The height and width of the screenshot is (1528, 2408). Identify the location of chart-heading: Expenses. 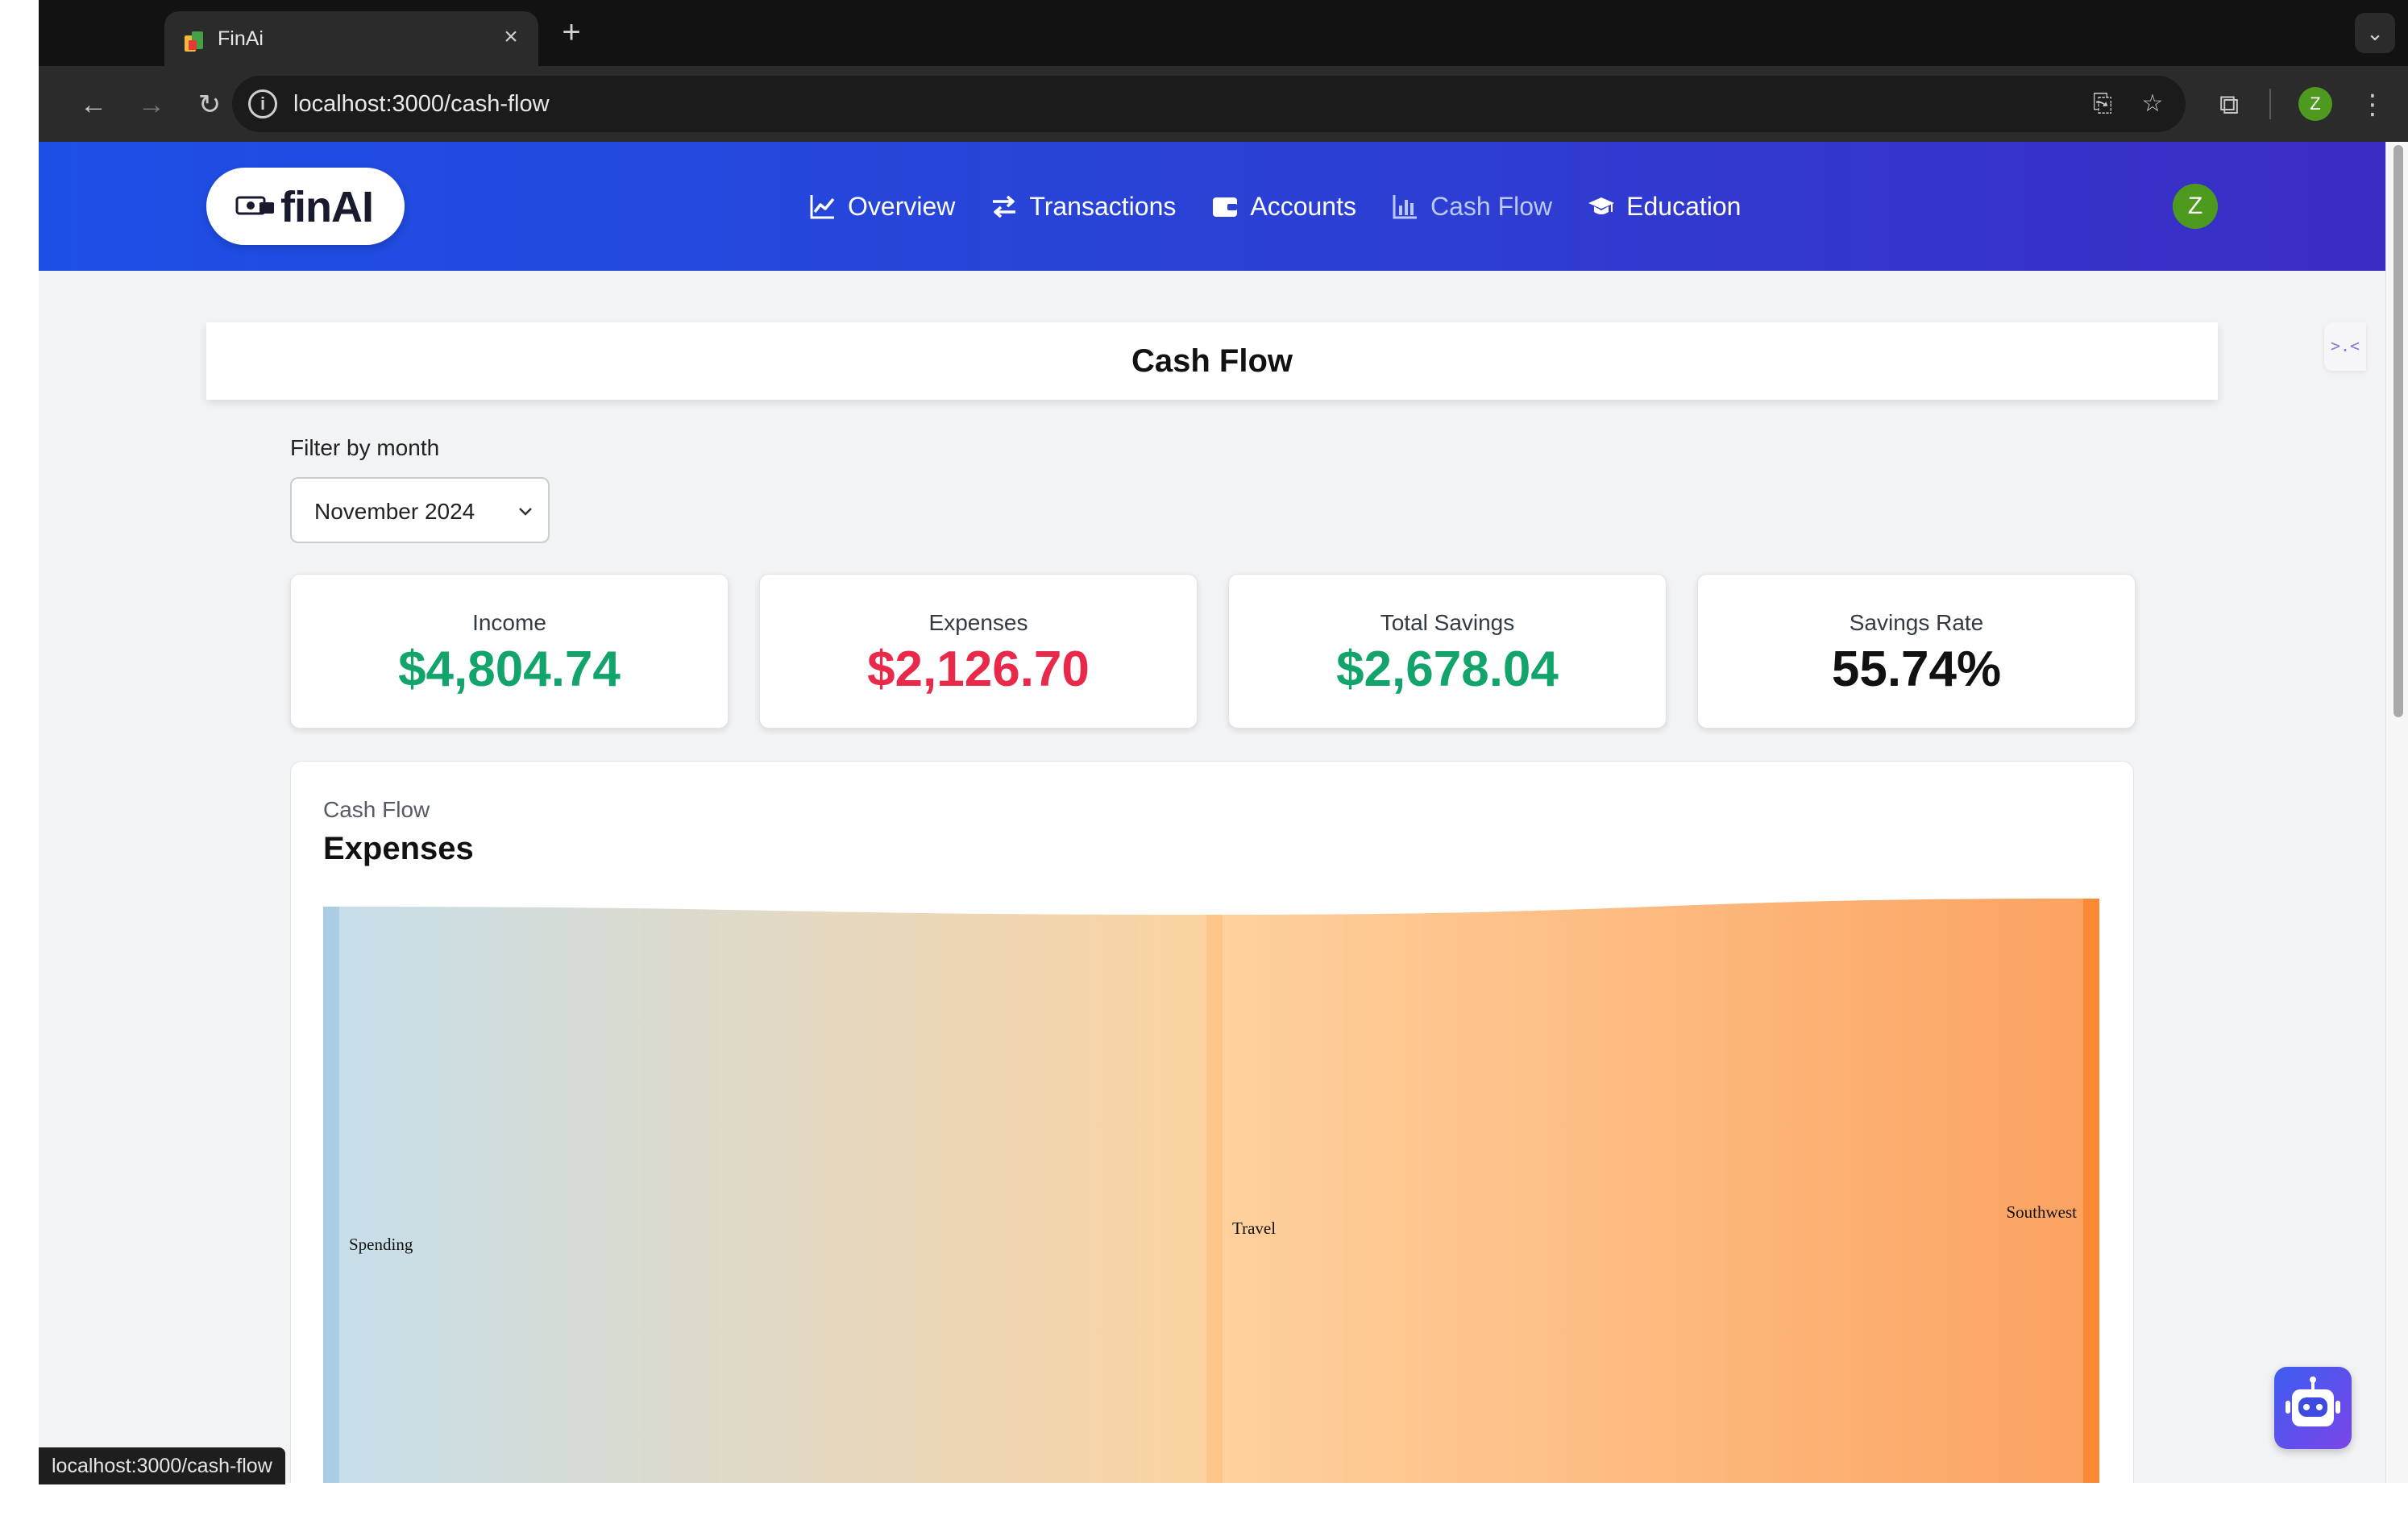
(398, 848).